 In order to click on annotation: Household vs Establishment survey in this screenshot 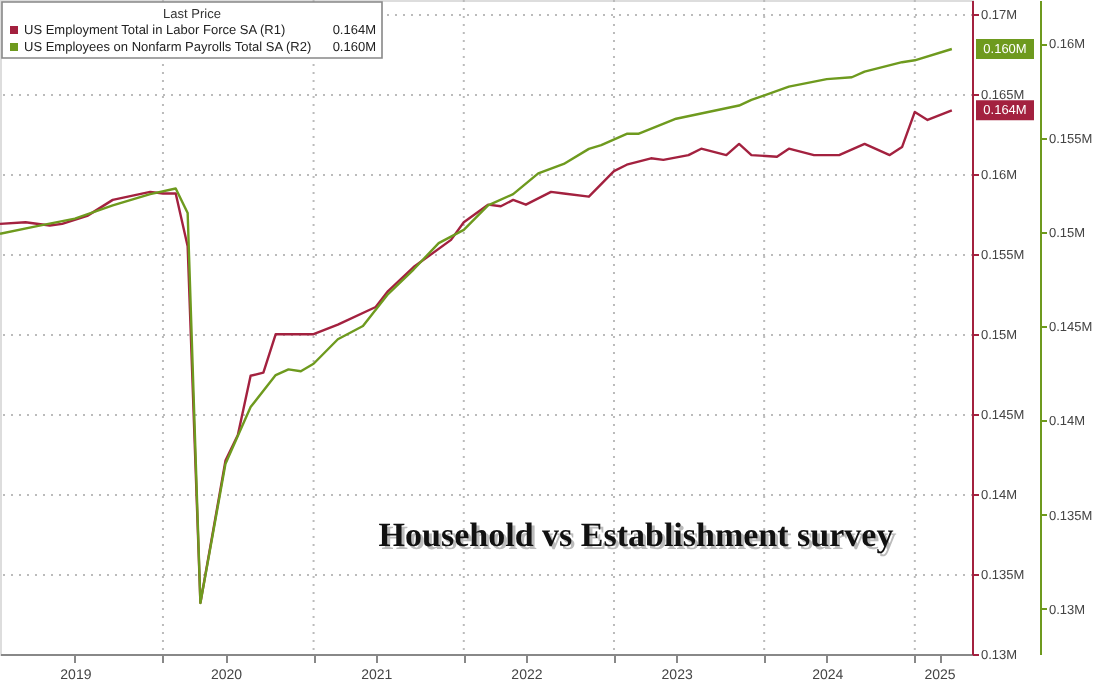, I will do `click(639, 538)`.